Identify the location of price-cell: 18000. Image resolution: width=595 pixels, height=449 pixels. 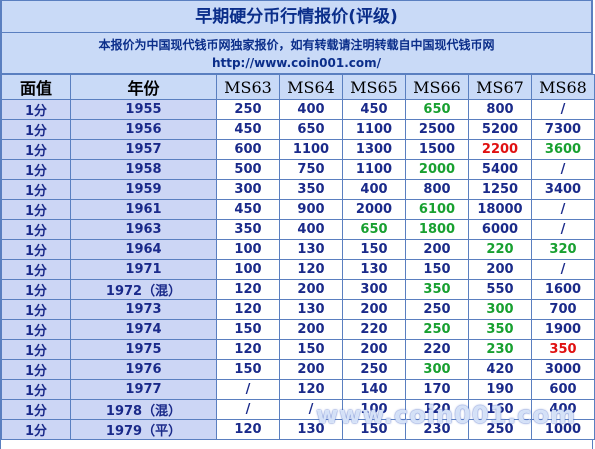
(500, 209).